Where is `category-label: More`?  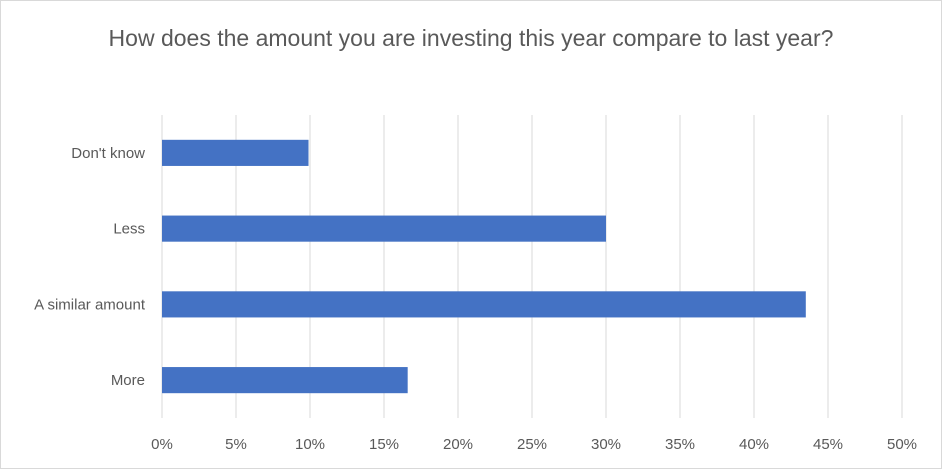
category-label: More is located at coordinates (128, 380).